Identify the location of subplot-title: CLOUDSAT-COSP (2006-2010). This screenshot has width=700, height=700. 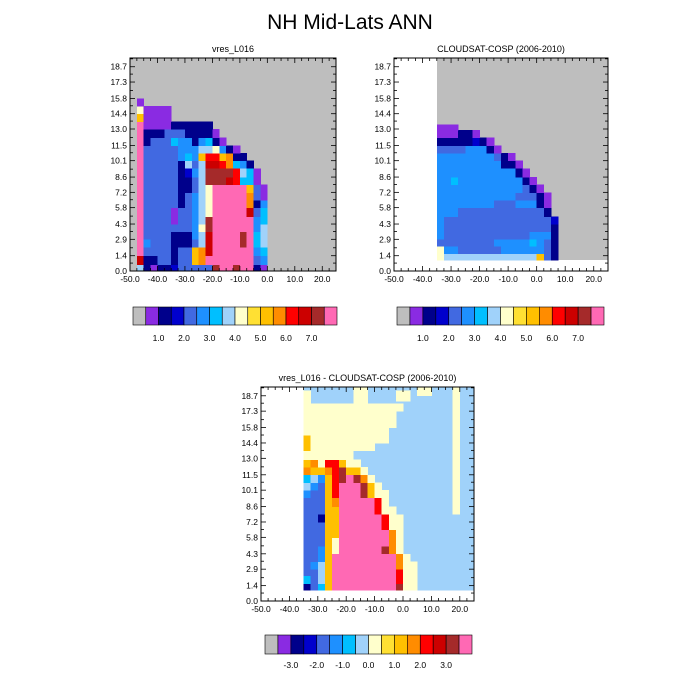
(501, 49).